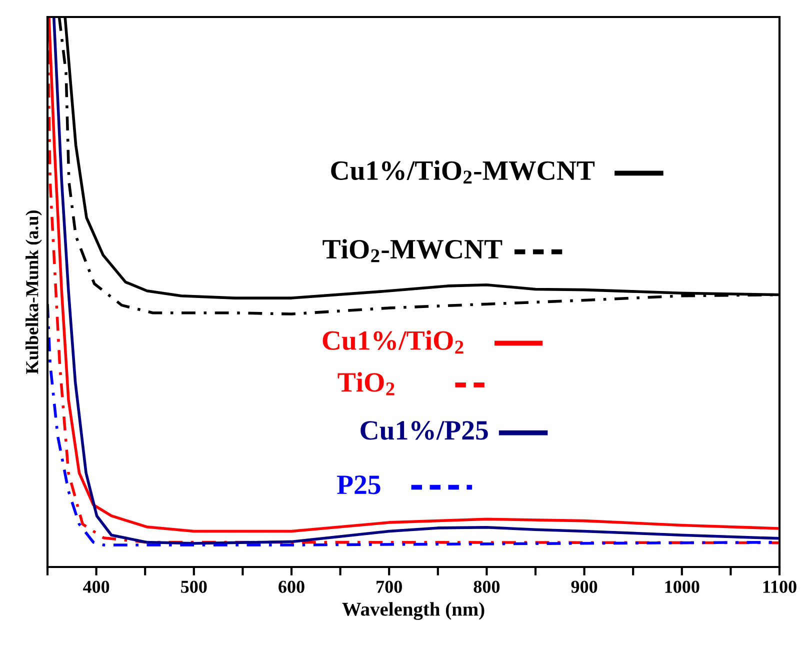 This screenshot has height=652, width=805. I want to click on legend-label: TiO$_{2}$, so click(366, 384).